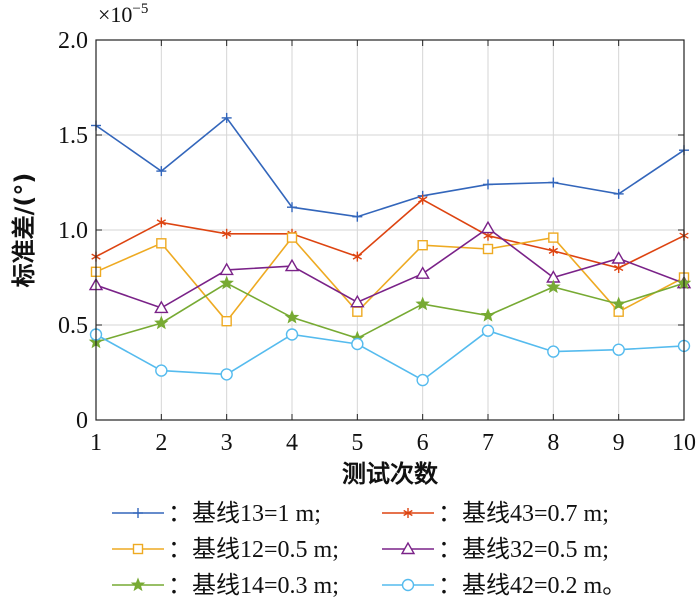 This screenshot has height=599, width=700. What do you see at coordinates (684, 443) in the screenshot?
I see `x-tick-label: 10` at bounding box center [684, 443].